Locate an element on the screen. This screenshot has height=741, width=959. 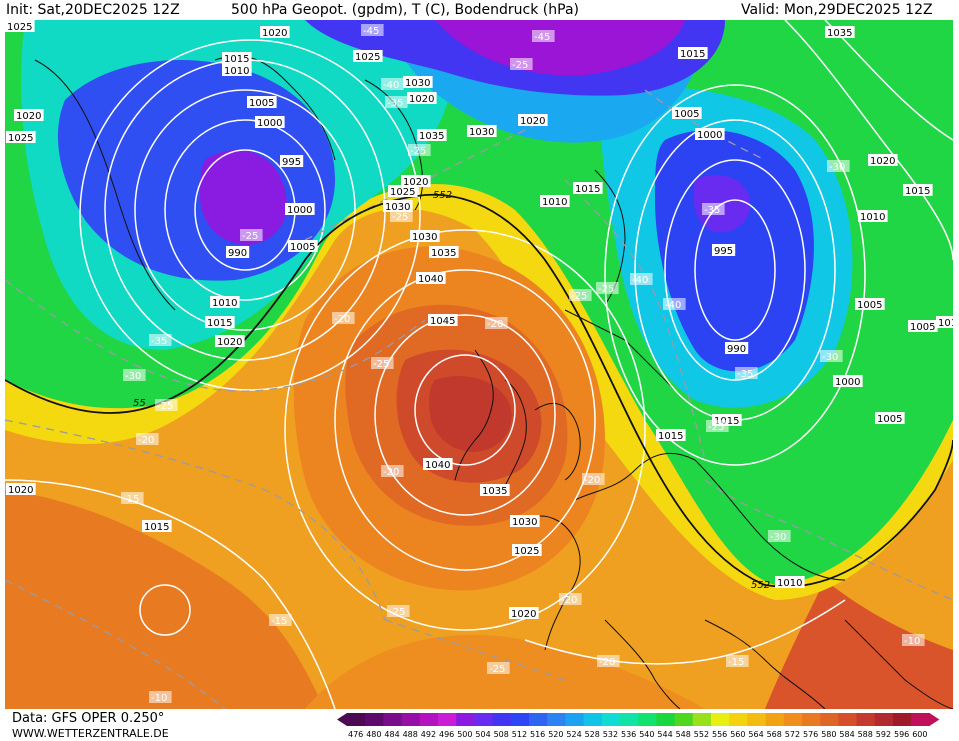
isobar-label: 1030 is located at coordinates (482, 131).